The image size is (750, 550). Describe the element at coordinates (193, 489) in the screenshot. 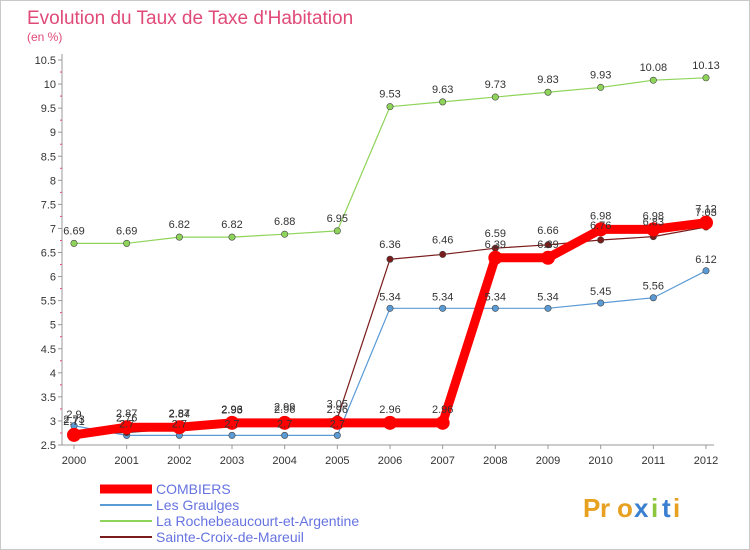

I see `legend-label: COMBIERS` at that location.